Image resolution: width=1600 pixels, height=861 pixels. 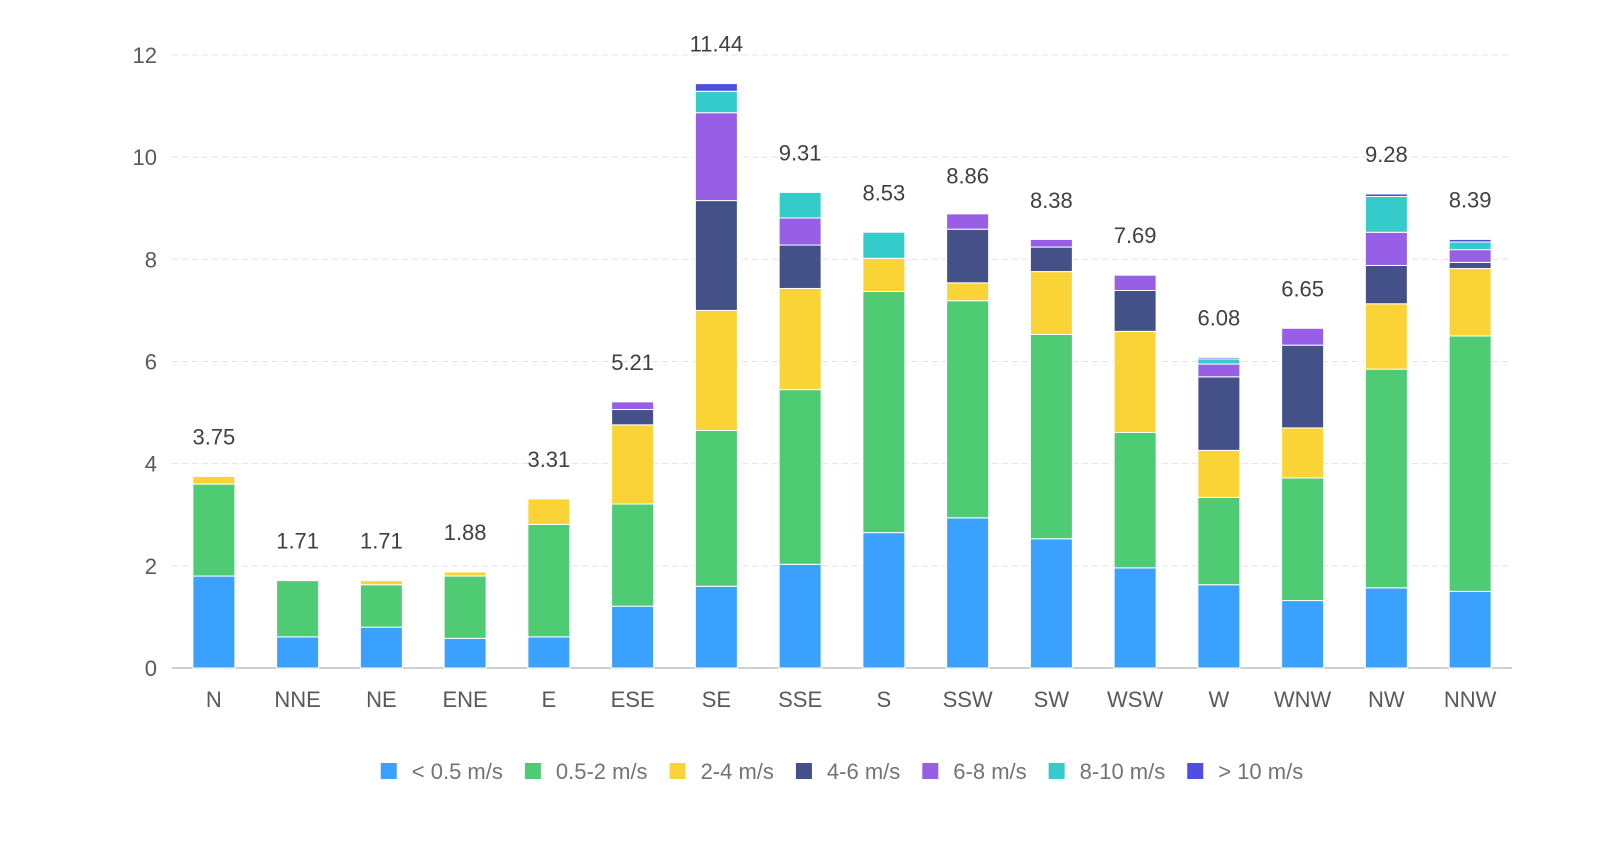 I want to click on legend-item: < 0.5 m/s, so click(x=441, y=771).